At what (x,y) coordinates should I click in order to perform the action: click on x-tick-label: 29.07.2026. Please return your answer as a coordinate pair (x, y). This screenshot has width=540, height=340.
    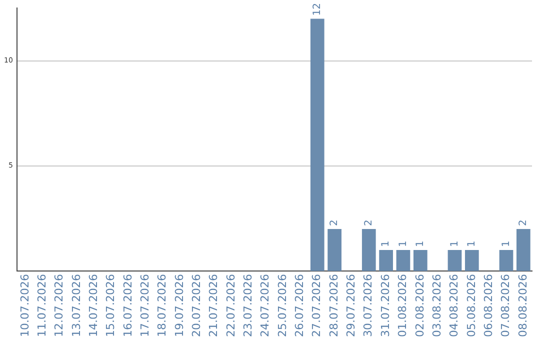
    Looking at the image, I should click on (351, 306).